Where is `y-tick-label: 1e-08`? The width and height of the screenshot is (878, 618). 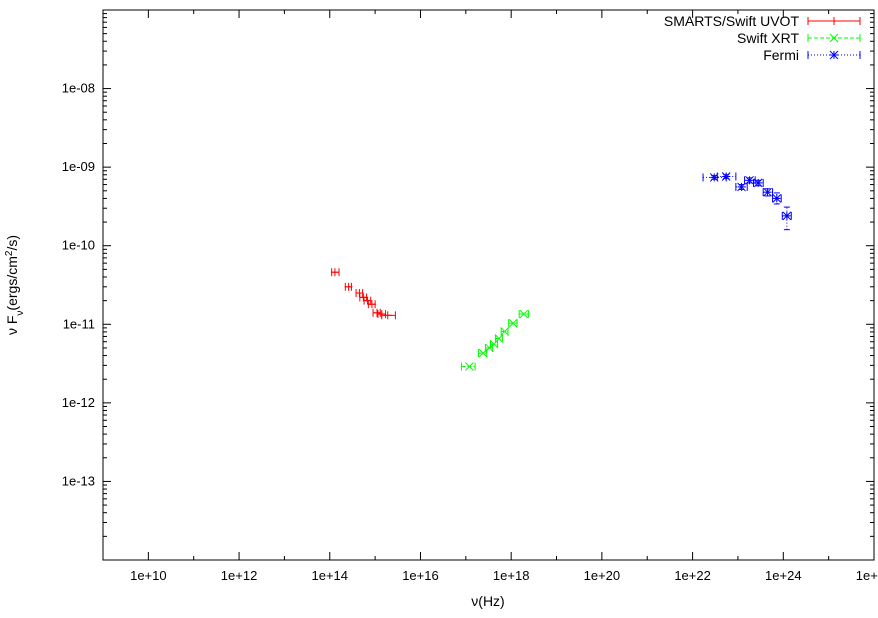
y-tick-label: 1e-08 is located at coordinates (78, 88).